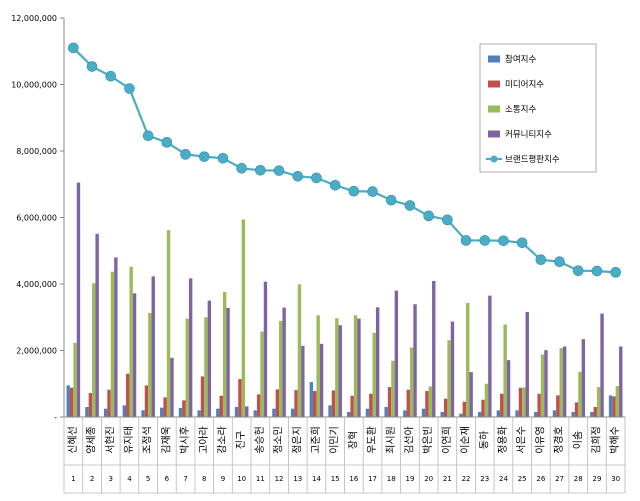 The width and height of the screenshot is (640, 501). I want to click on legend-marker, so click(494, 159).